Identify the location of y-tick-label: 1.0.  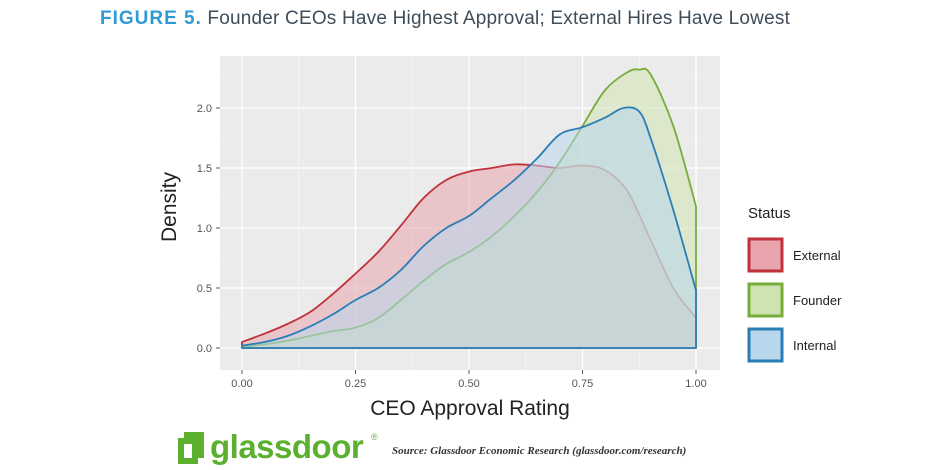
(204, 229).